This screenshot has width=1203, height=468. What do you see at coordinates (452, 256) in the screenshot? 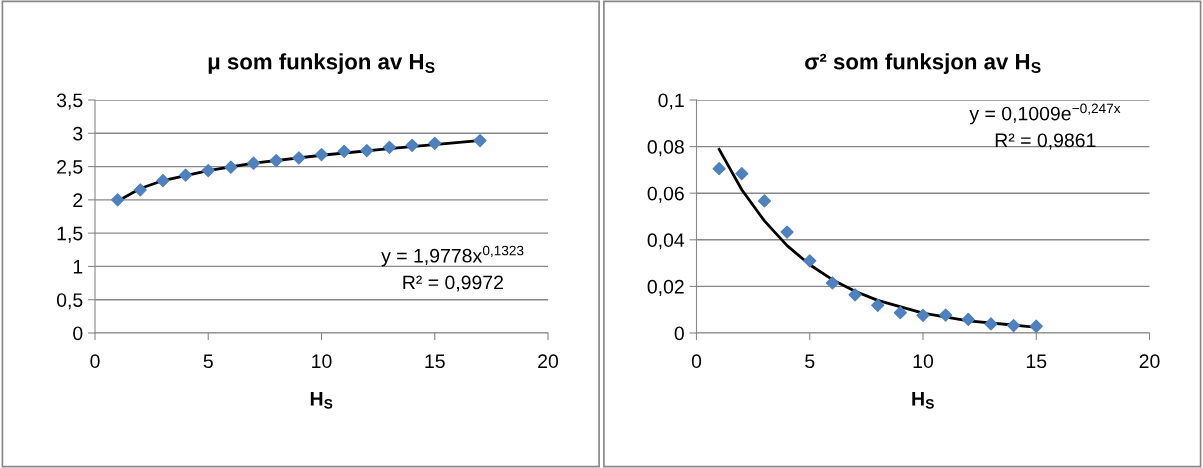
I see `annotation: y = 1,9778x$^{0,1323}$` at bounding box center [452, 256].